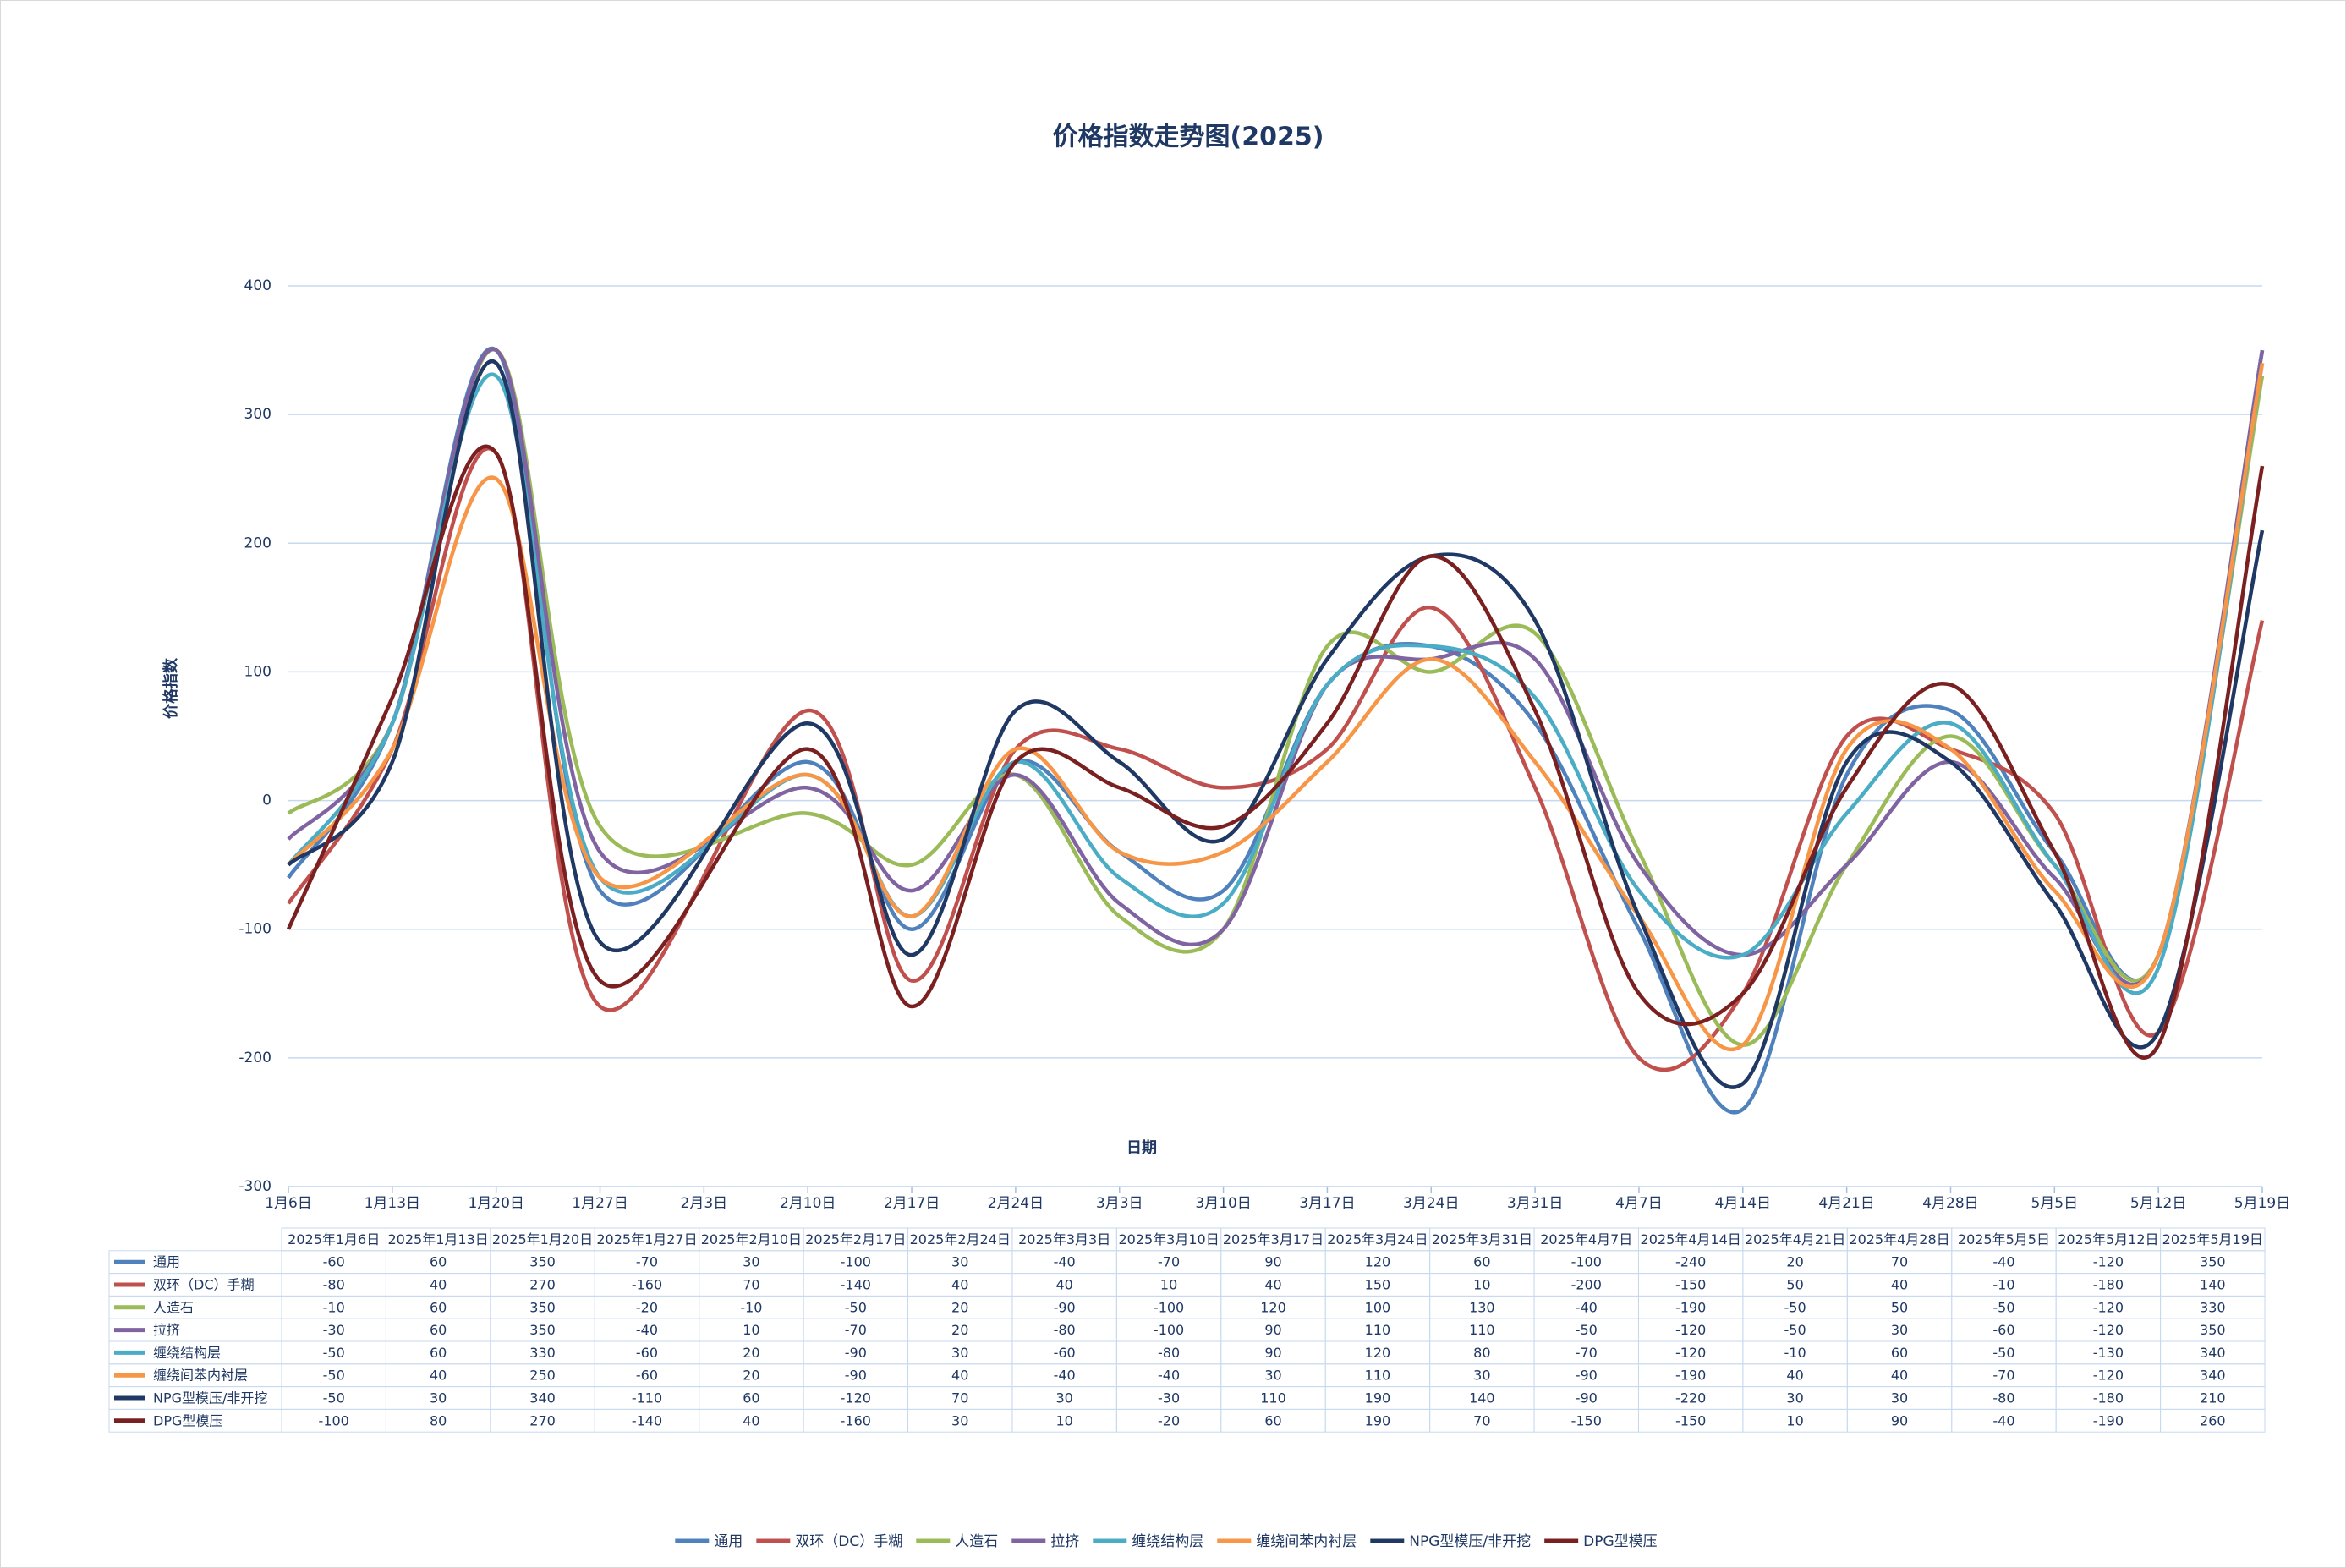 Image resolution: width=2346 pixels, height=1568 pixels. What do you see at coordinates (1691, 1239) in the screenshot?
I see `table-header: 2025年4月14日` at bounding box center [1691, 1239].